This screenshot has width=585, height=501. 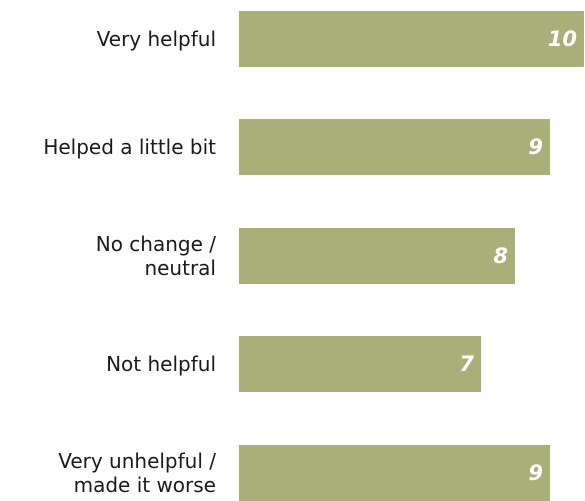 I want to click on category-label: Very unhelpful / made it worse, so click(x=137, y=473).